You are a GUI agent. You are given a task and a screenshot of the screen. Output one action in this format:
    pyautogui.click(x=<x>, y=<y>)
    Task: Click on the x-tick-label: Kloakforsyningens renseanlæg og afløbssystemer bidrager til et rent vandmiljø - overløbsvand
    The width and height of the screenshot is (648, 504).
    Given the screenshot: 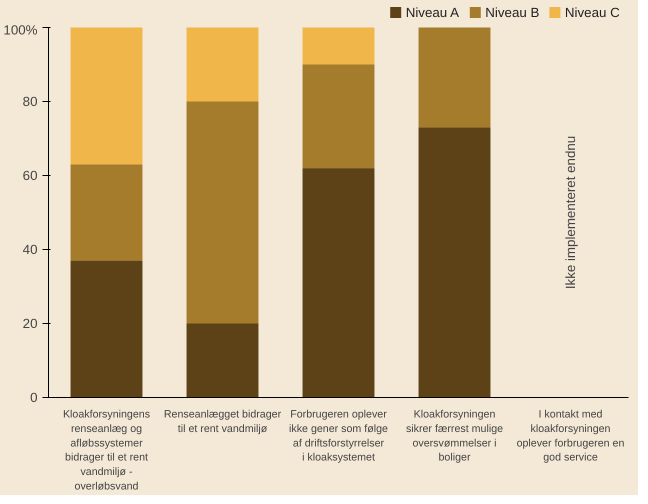 What is the action you would take?
    pyautogui.click(x=106, y=450)
    